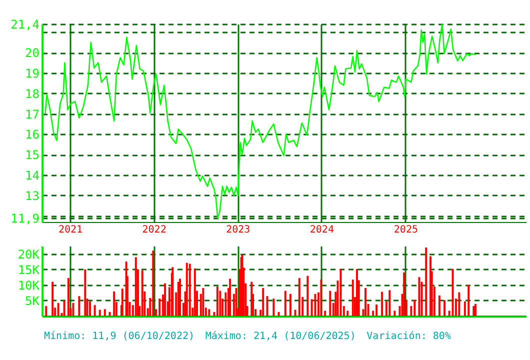 The height and width of the screenshot is (360, 530). What do you see at coordinates (32, 301) in the screenshot?
I see `y-tick-label: 5K` at bounding box center [32, 301].